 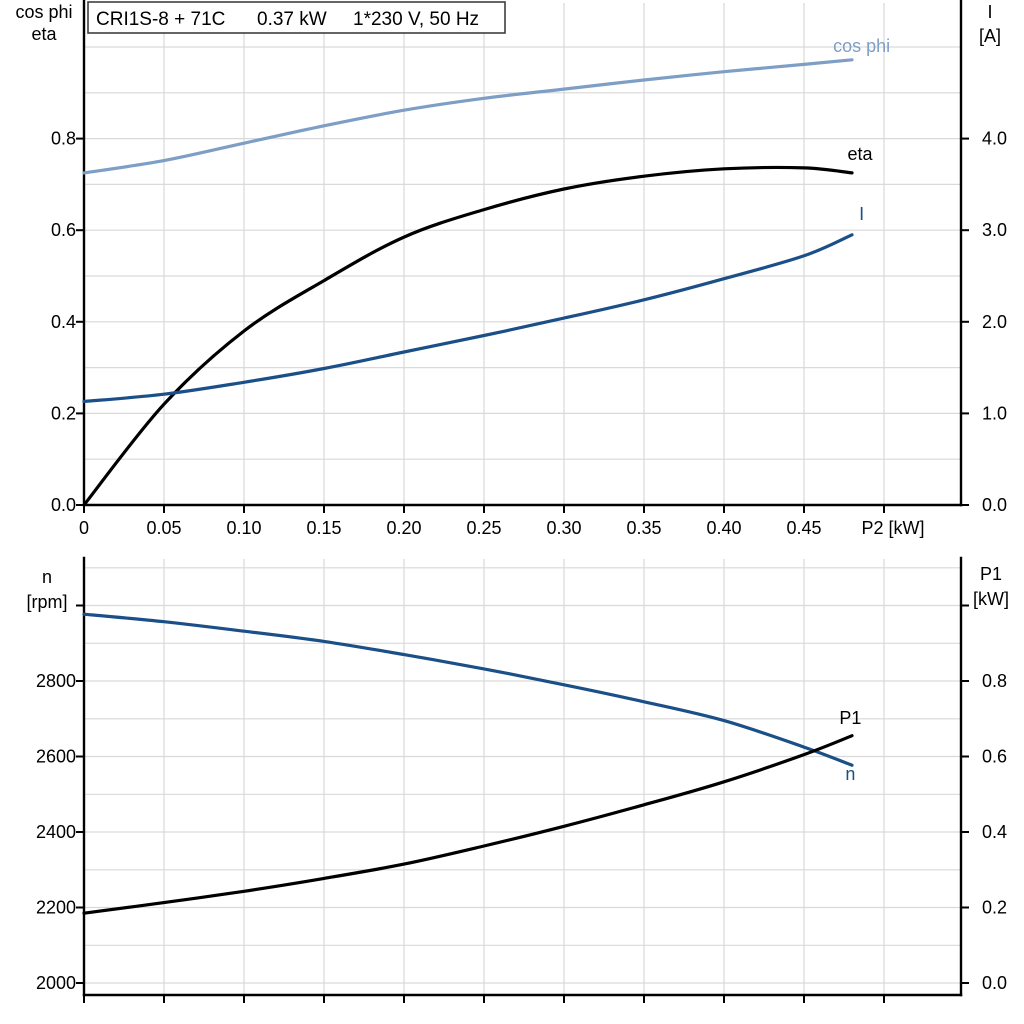 I want to click on tick-label-x: 0.35, so click(x=643, y=528).